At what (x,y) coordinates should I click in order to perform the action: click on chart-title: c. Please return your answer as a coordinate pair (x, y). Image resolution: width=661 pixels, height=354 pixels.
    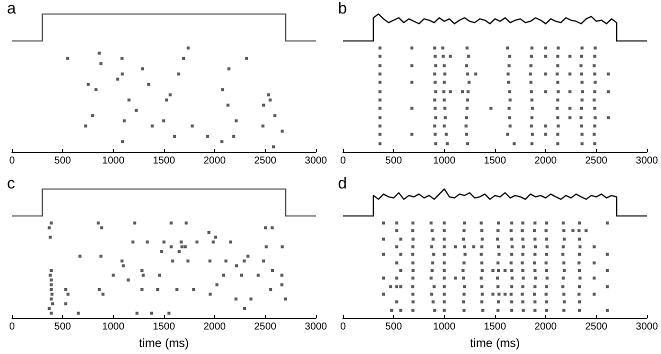
    Looking at the image, I should click on (11, 184).